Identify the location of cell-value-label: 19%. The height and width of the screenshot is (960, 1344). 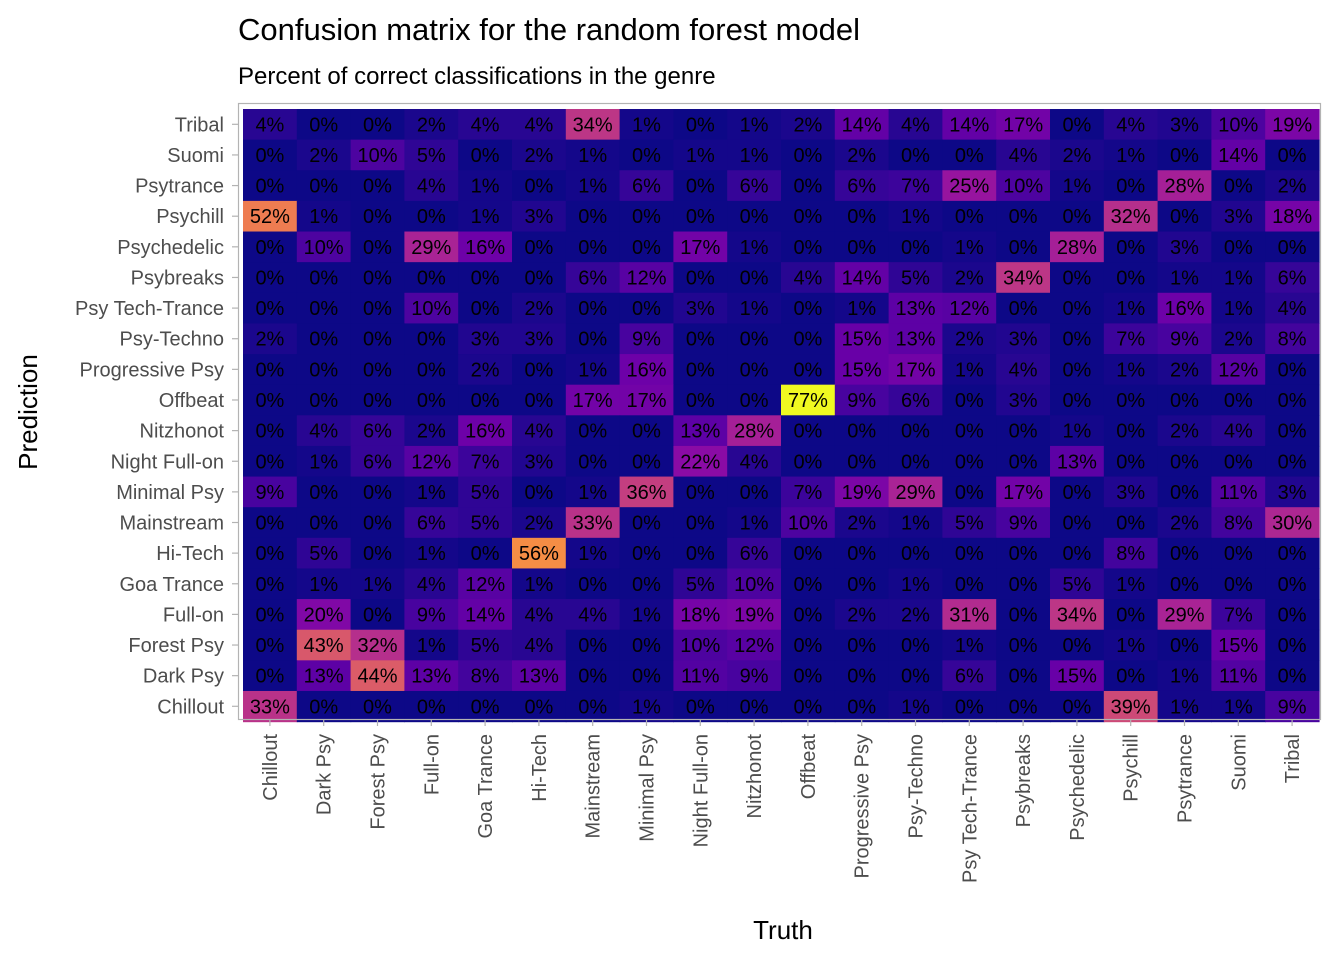
(862, 493).